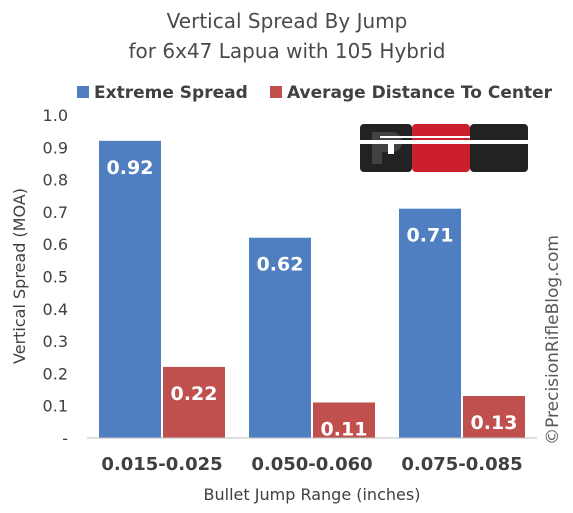 The image size is (573, 513). What do you see at coordinates (55, 341) in the screenshot?
I see `y-tick-label: 0.3` at bounding box center [55, 341].